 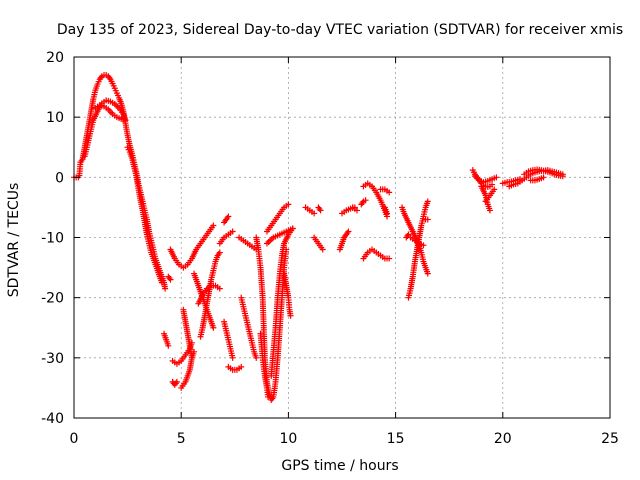 I want to click on y-tick-label: 10, so click(x=55, y=118).